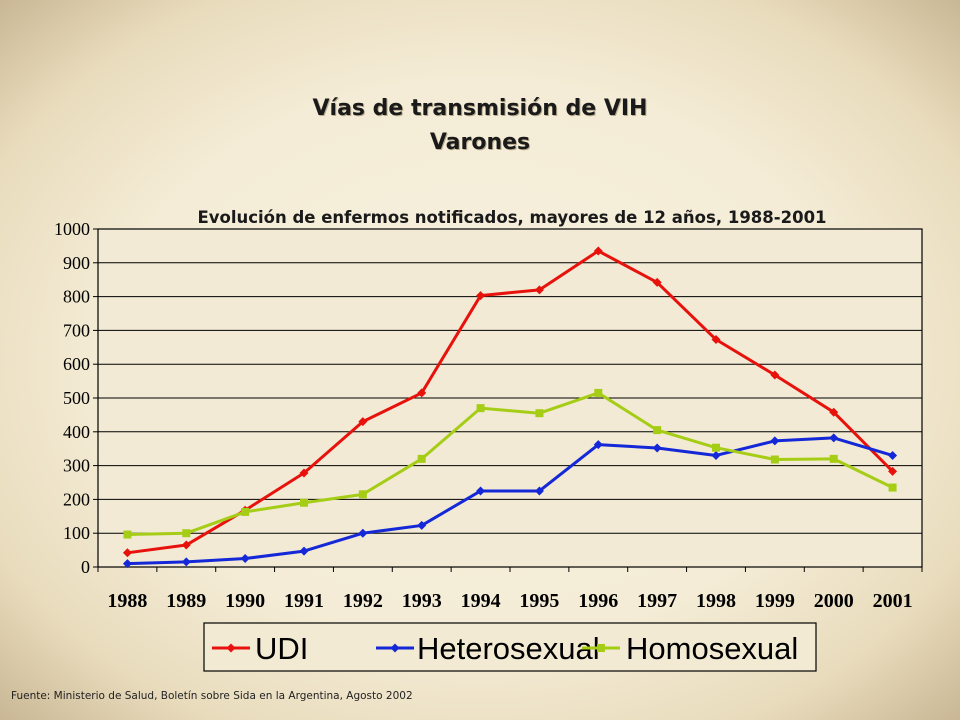 This screenshot has width=960, height=720. Describe the element at coordinates (422, 601) in the screenshot. I see `x-tick-label: 1993` at that location.